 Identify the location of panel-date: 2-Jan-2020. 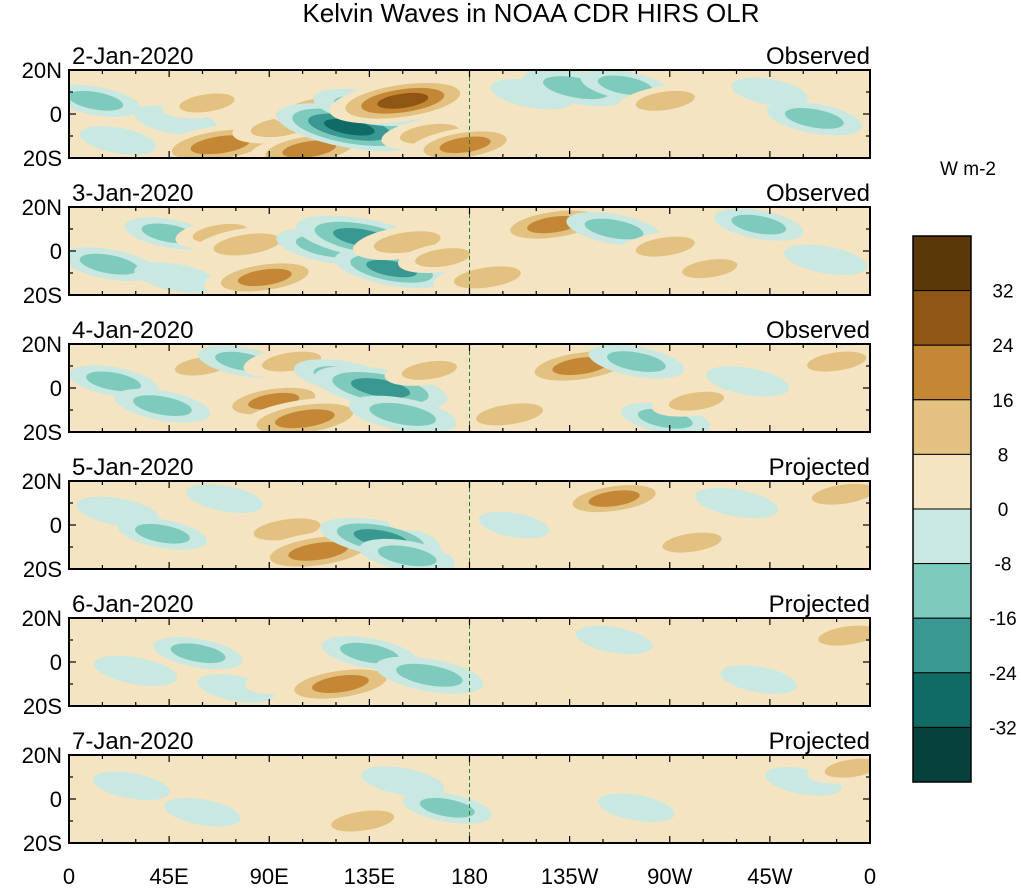
(132, 56).